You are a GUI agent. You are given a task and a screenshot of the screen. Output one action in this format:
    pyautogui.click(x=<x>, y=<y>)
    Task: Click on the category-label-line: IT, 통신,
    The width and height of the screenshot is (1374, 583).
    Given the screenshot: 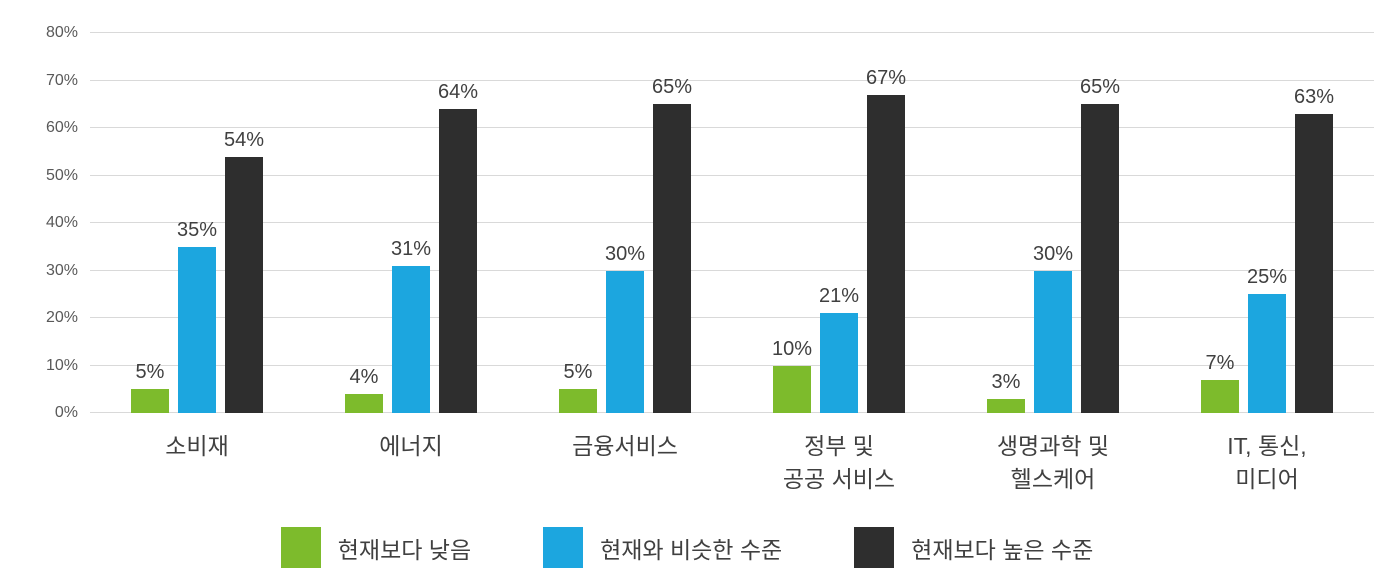 What is the action you would take?
    pyautogui.click(x=1267, y=446)
    